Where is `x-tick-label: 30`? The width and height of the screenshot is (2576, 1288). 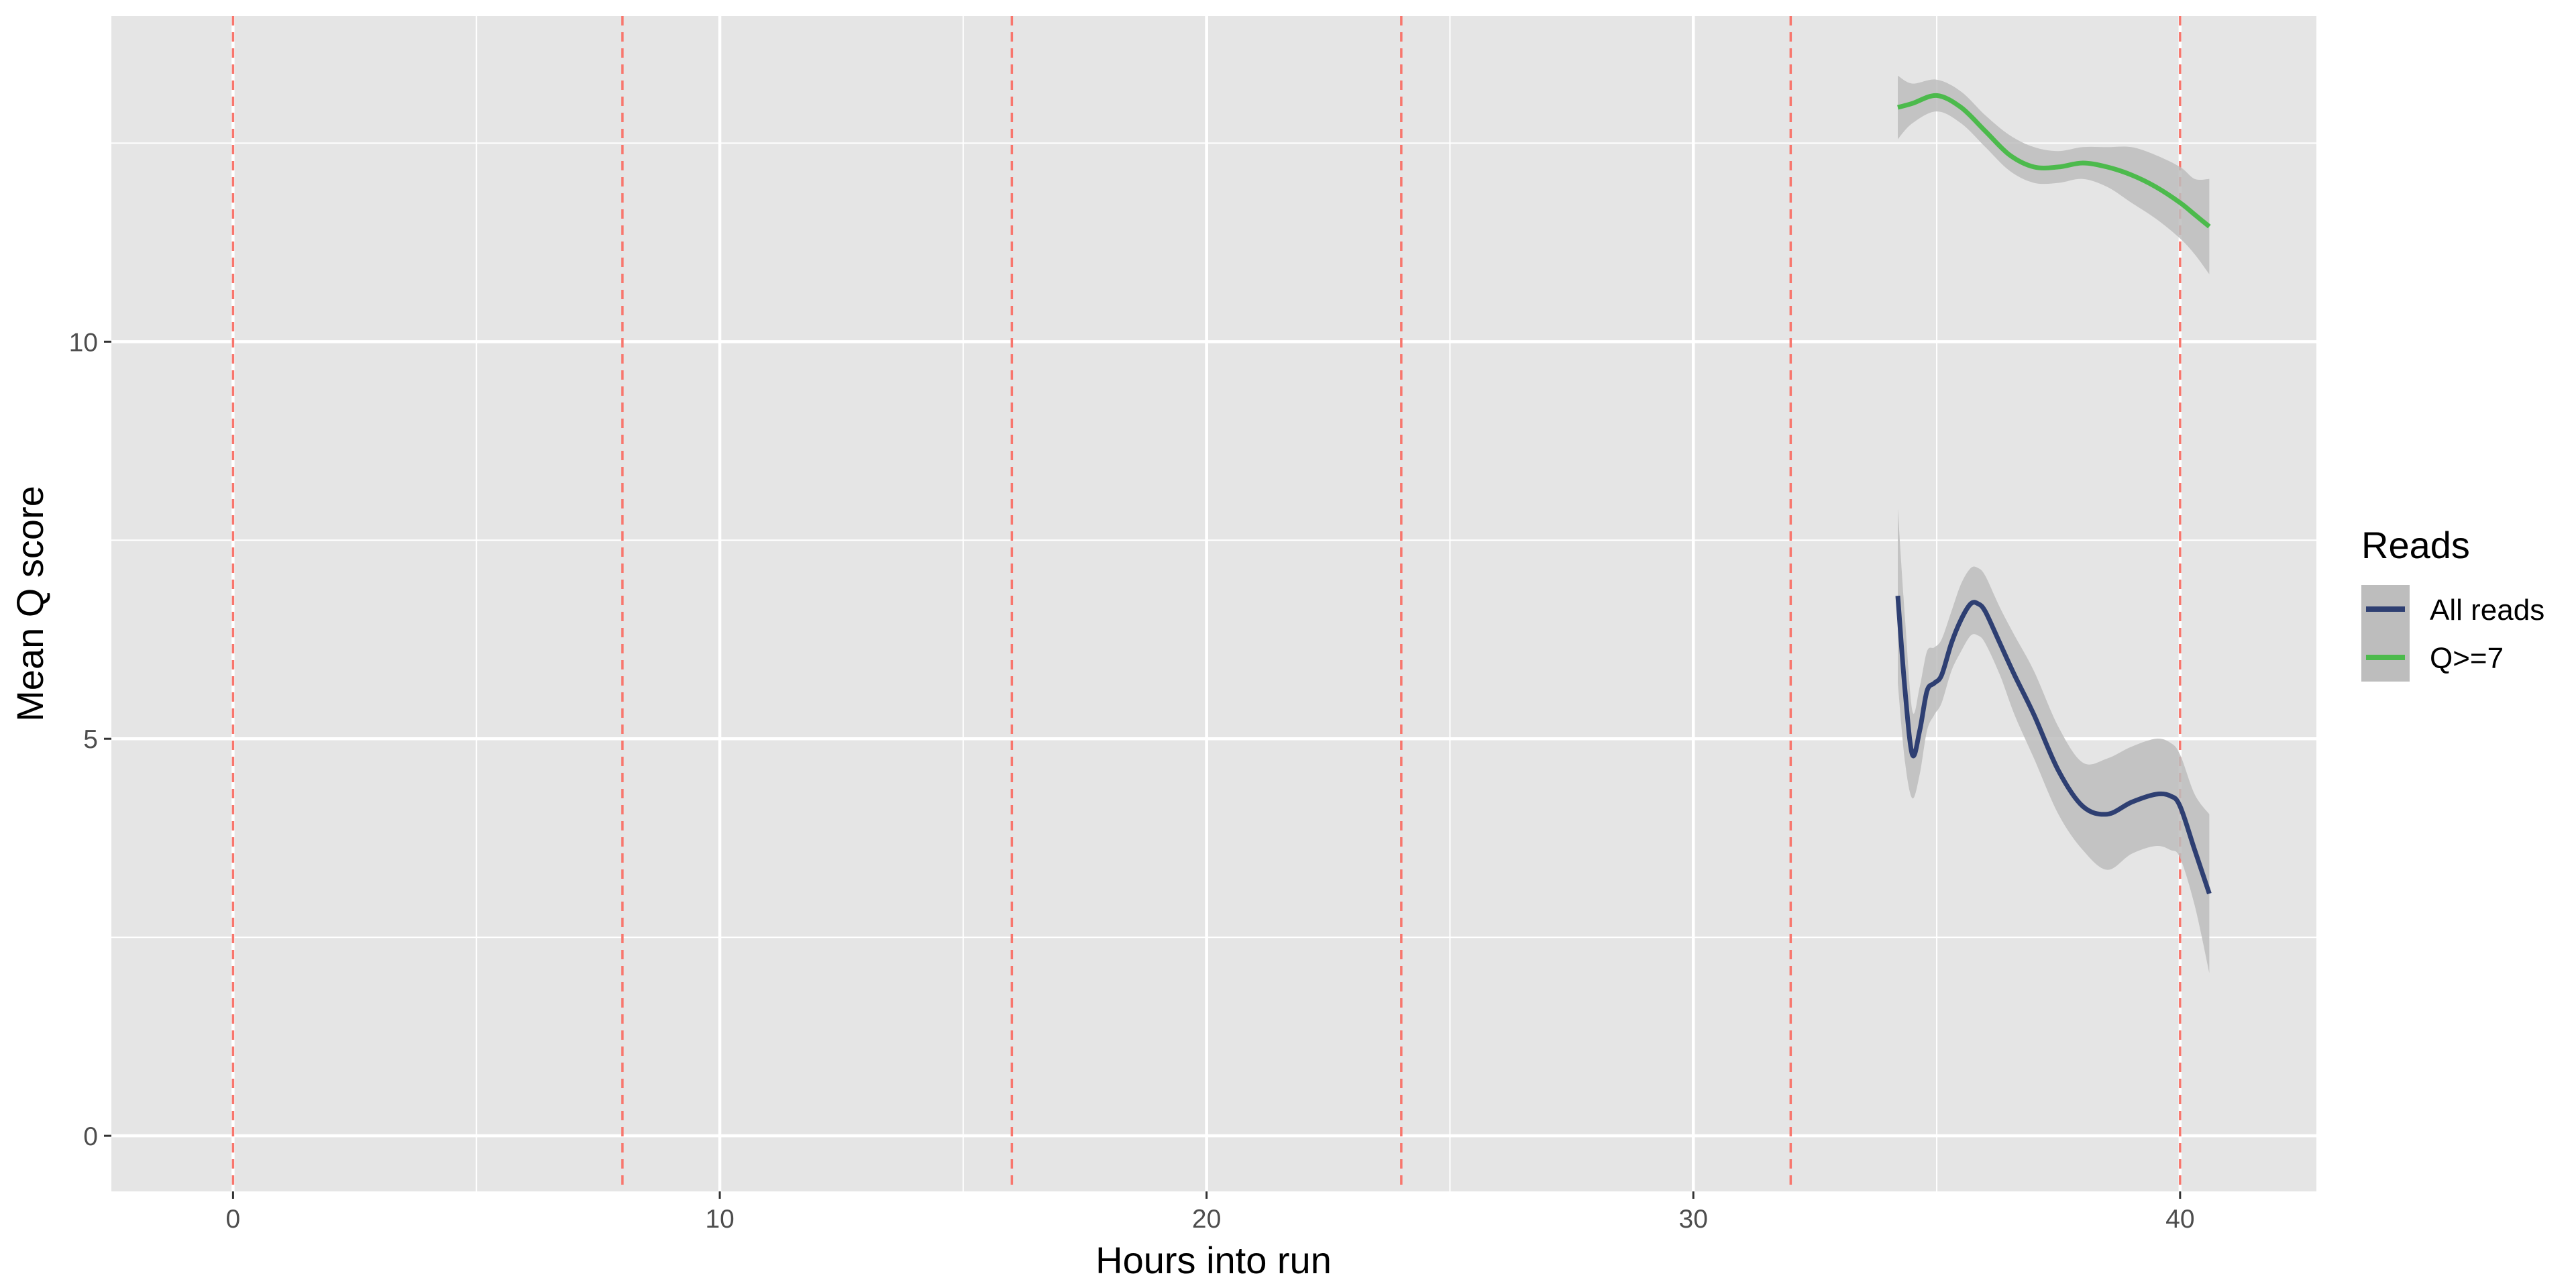 x-tick-label: 30 is located at coordinates (1693, 1219).